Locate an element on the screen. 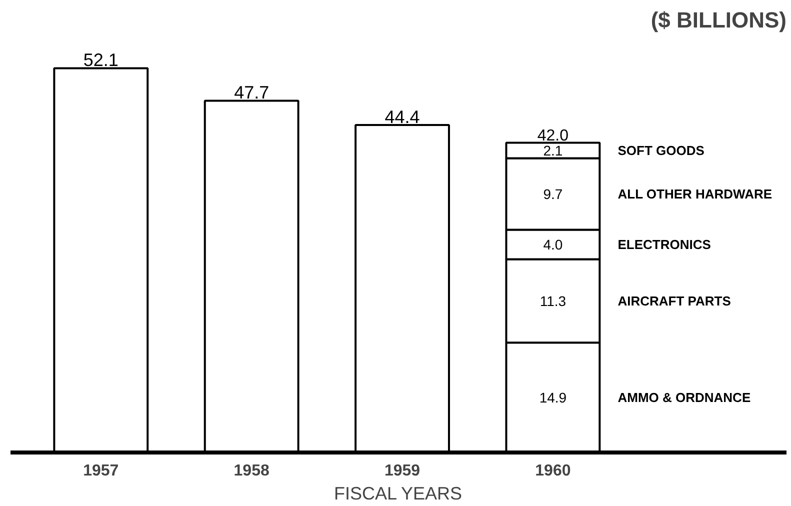 The image size is (791, 506). data-label: 44.4 is located at coordinates (402, 117).